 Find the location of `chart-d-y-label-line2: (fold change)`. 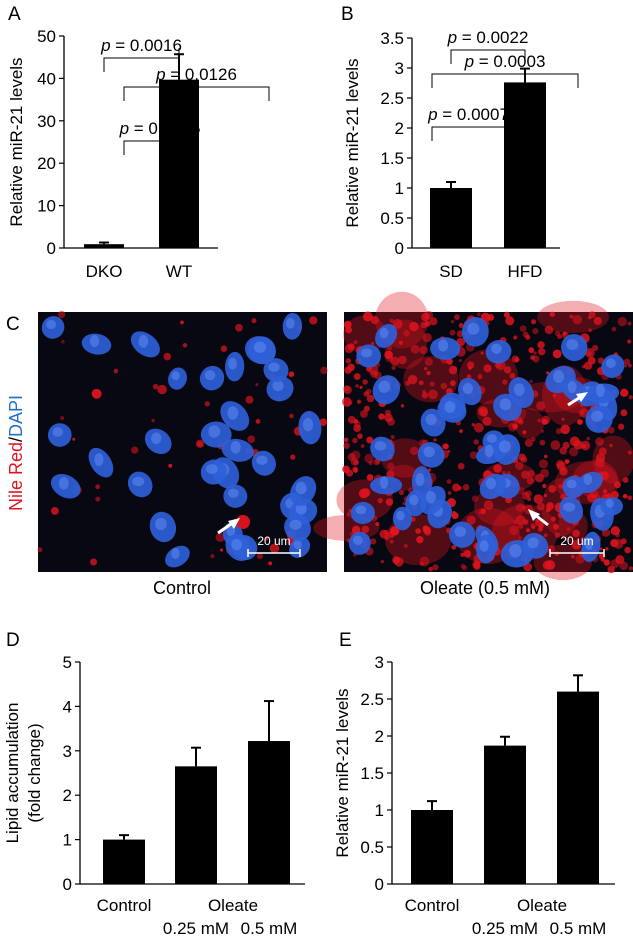

chart-d-y-label-line2: (fold change) is located at coordinates (34, 772).